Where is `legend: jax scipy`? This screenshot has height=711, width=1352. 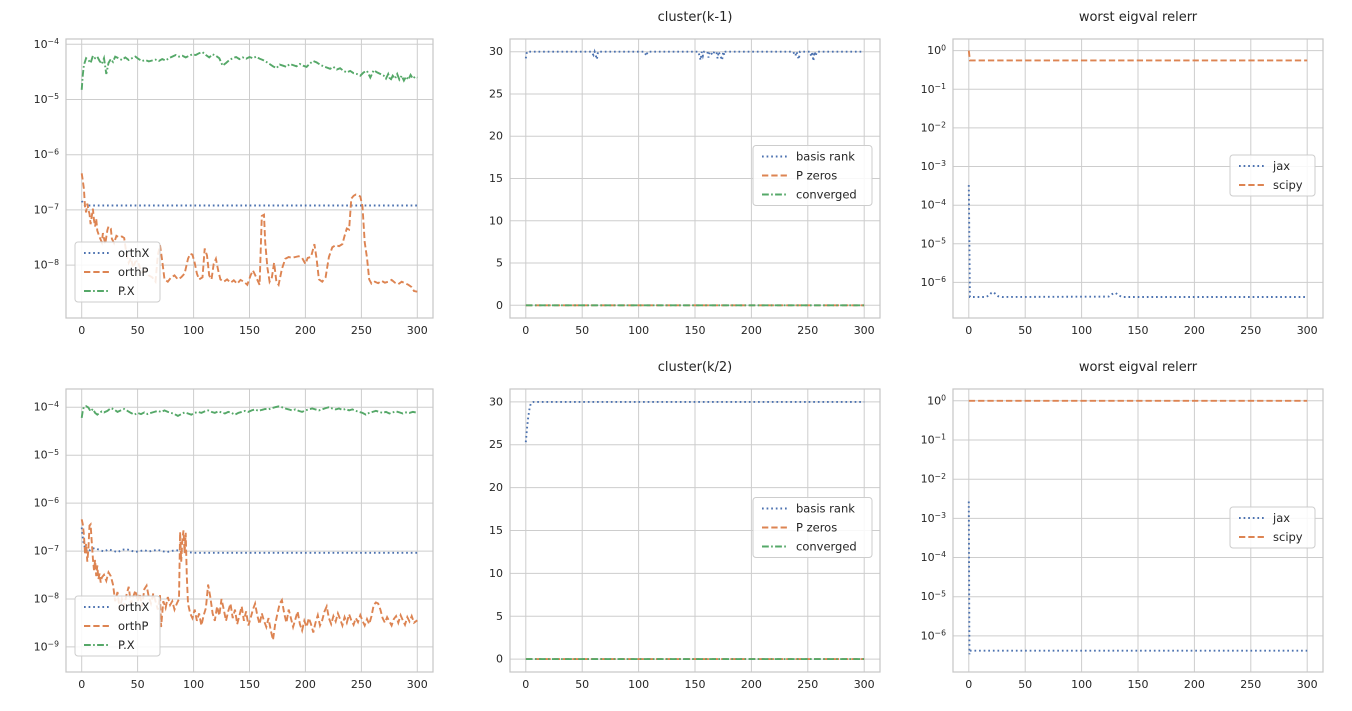 legend: jax scipy is located at coordinates (1272, 175).